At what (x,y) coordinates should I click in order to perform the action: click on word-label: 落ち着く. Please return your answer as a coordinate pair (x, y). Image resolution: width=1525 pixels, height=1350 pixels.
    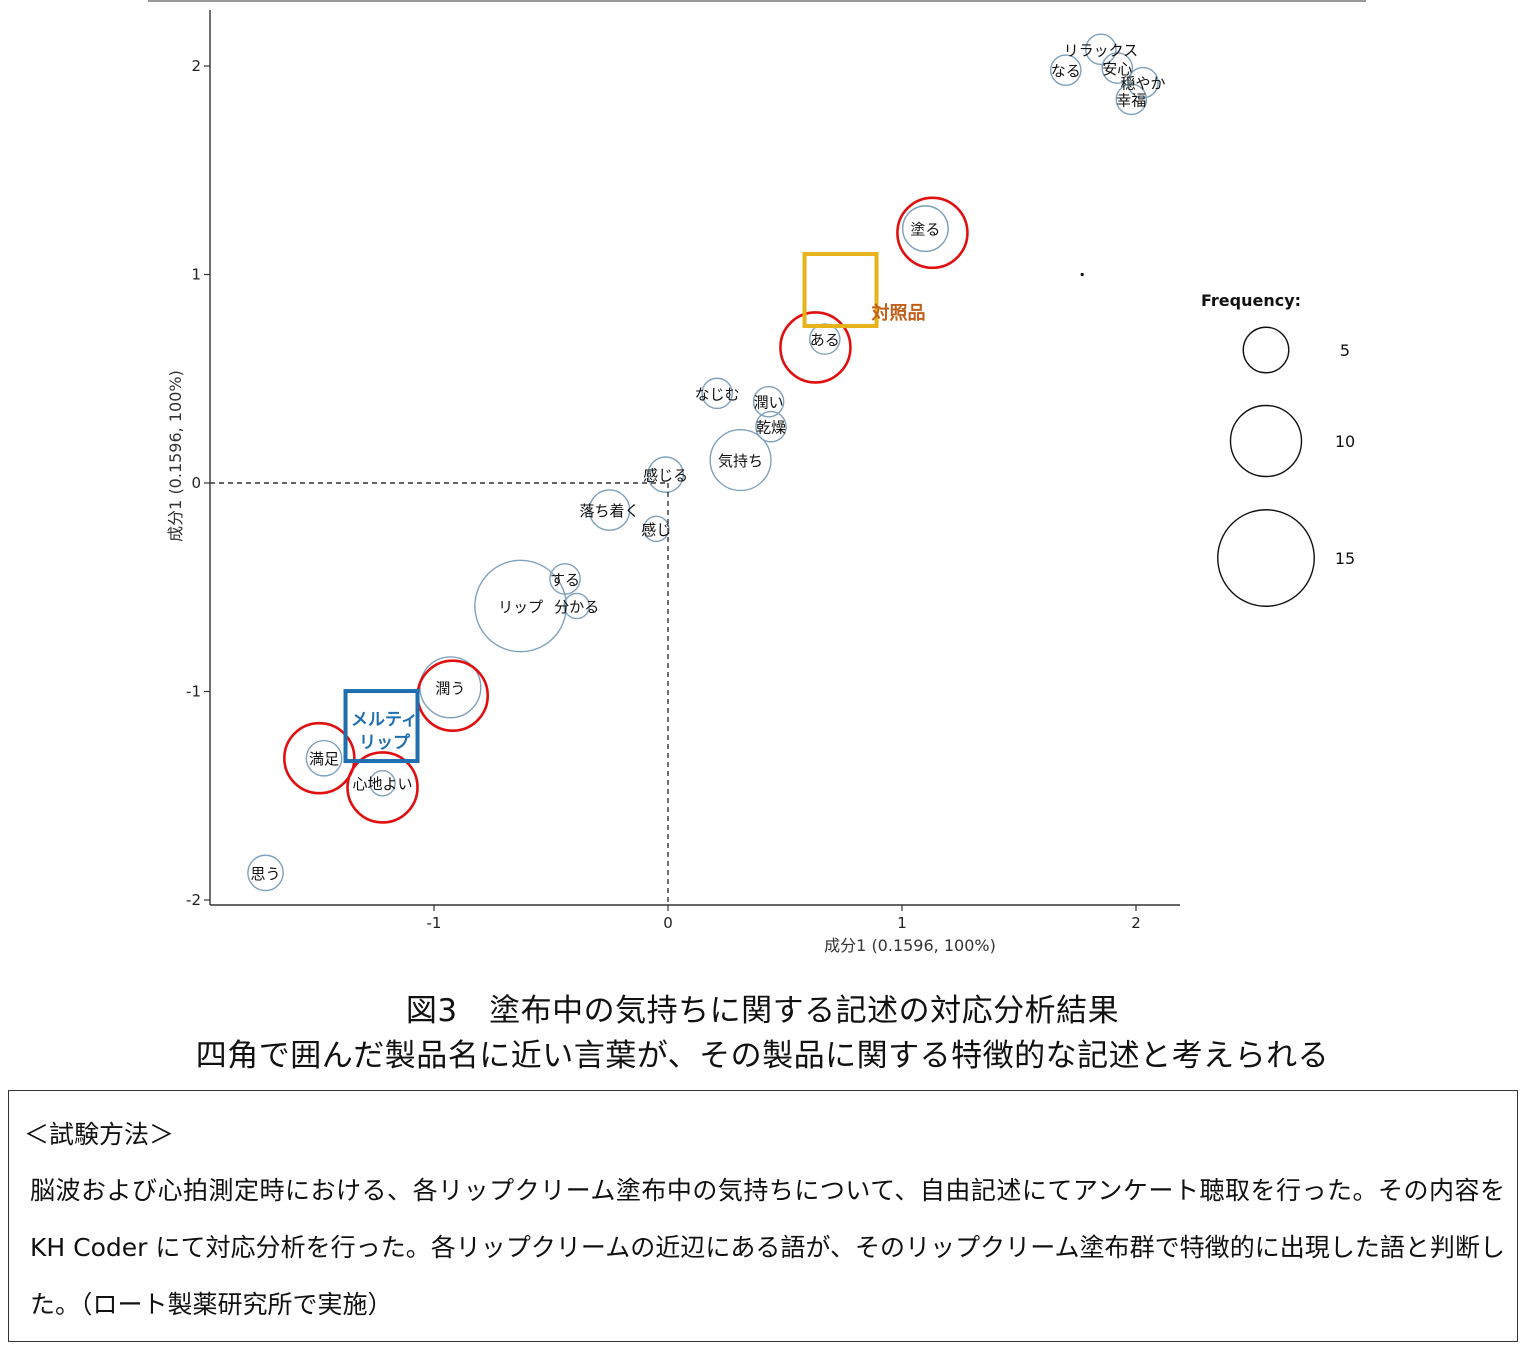
    Looking at the image, I should click on (609, 511).